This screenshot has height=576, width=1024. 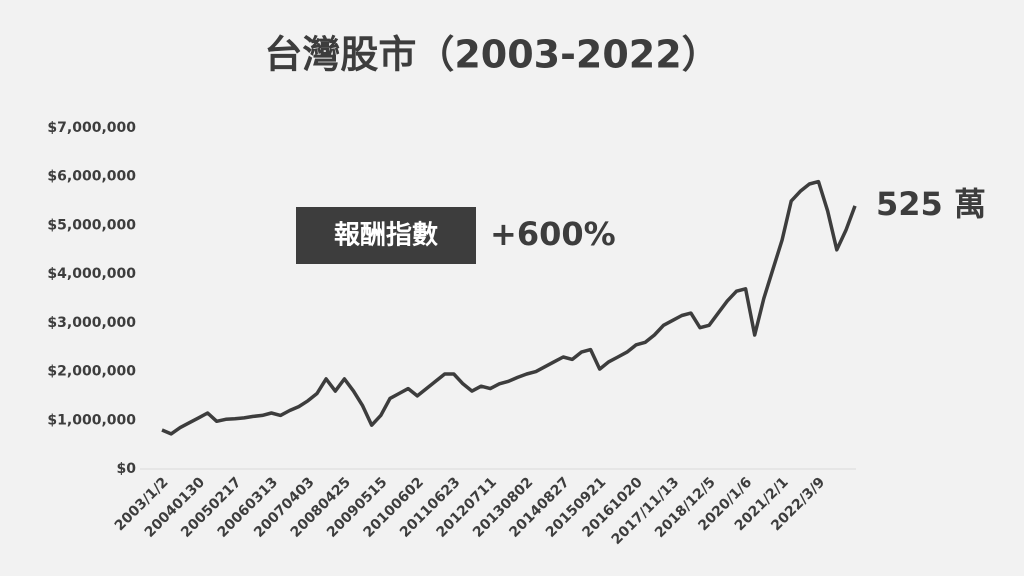 I want to click on chart-title: 台灣股市（2003-2022）, so click(x=491, y=55).